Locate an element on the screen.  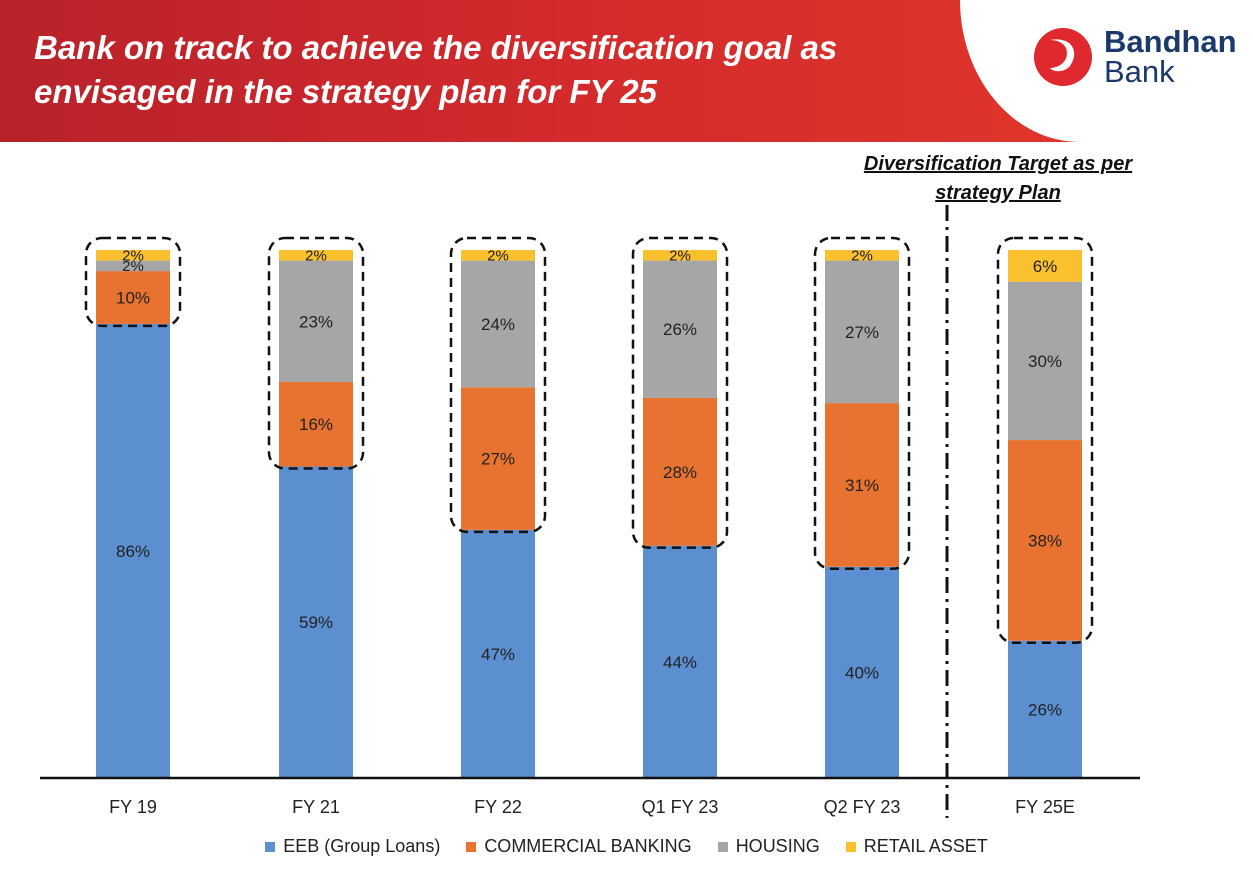
data-label: 6% is located at coordinates (1045, 266).